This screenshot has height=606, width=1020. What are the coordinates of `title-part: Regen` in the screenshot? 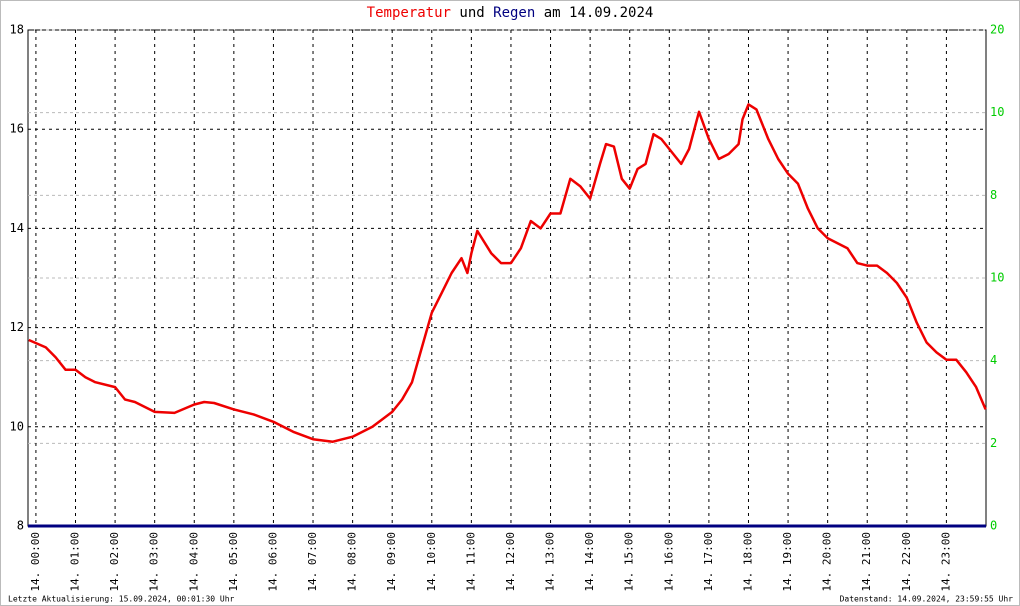 It's located at (514, 13).